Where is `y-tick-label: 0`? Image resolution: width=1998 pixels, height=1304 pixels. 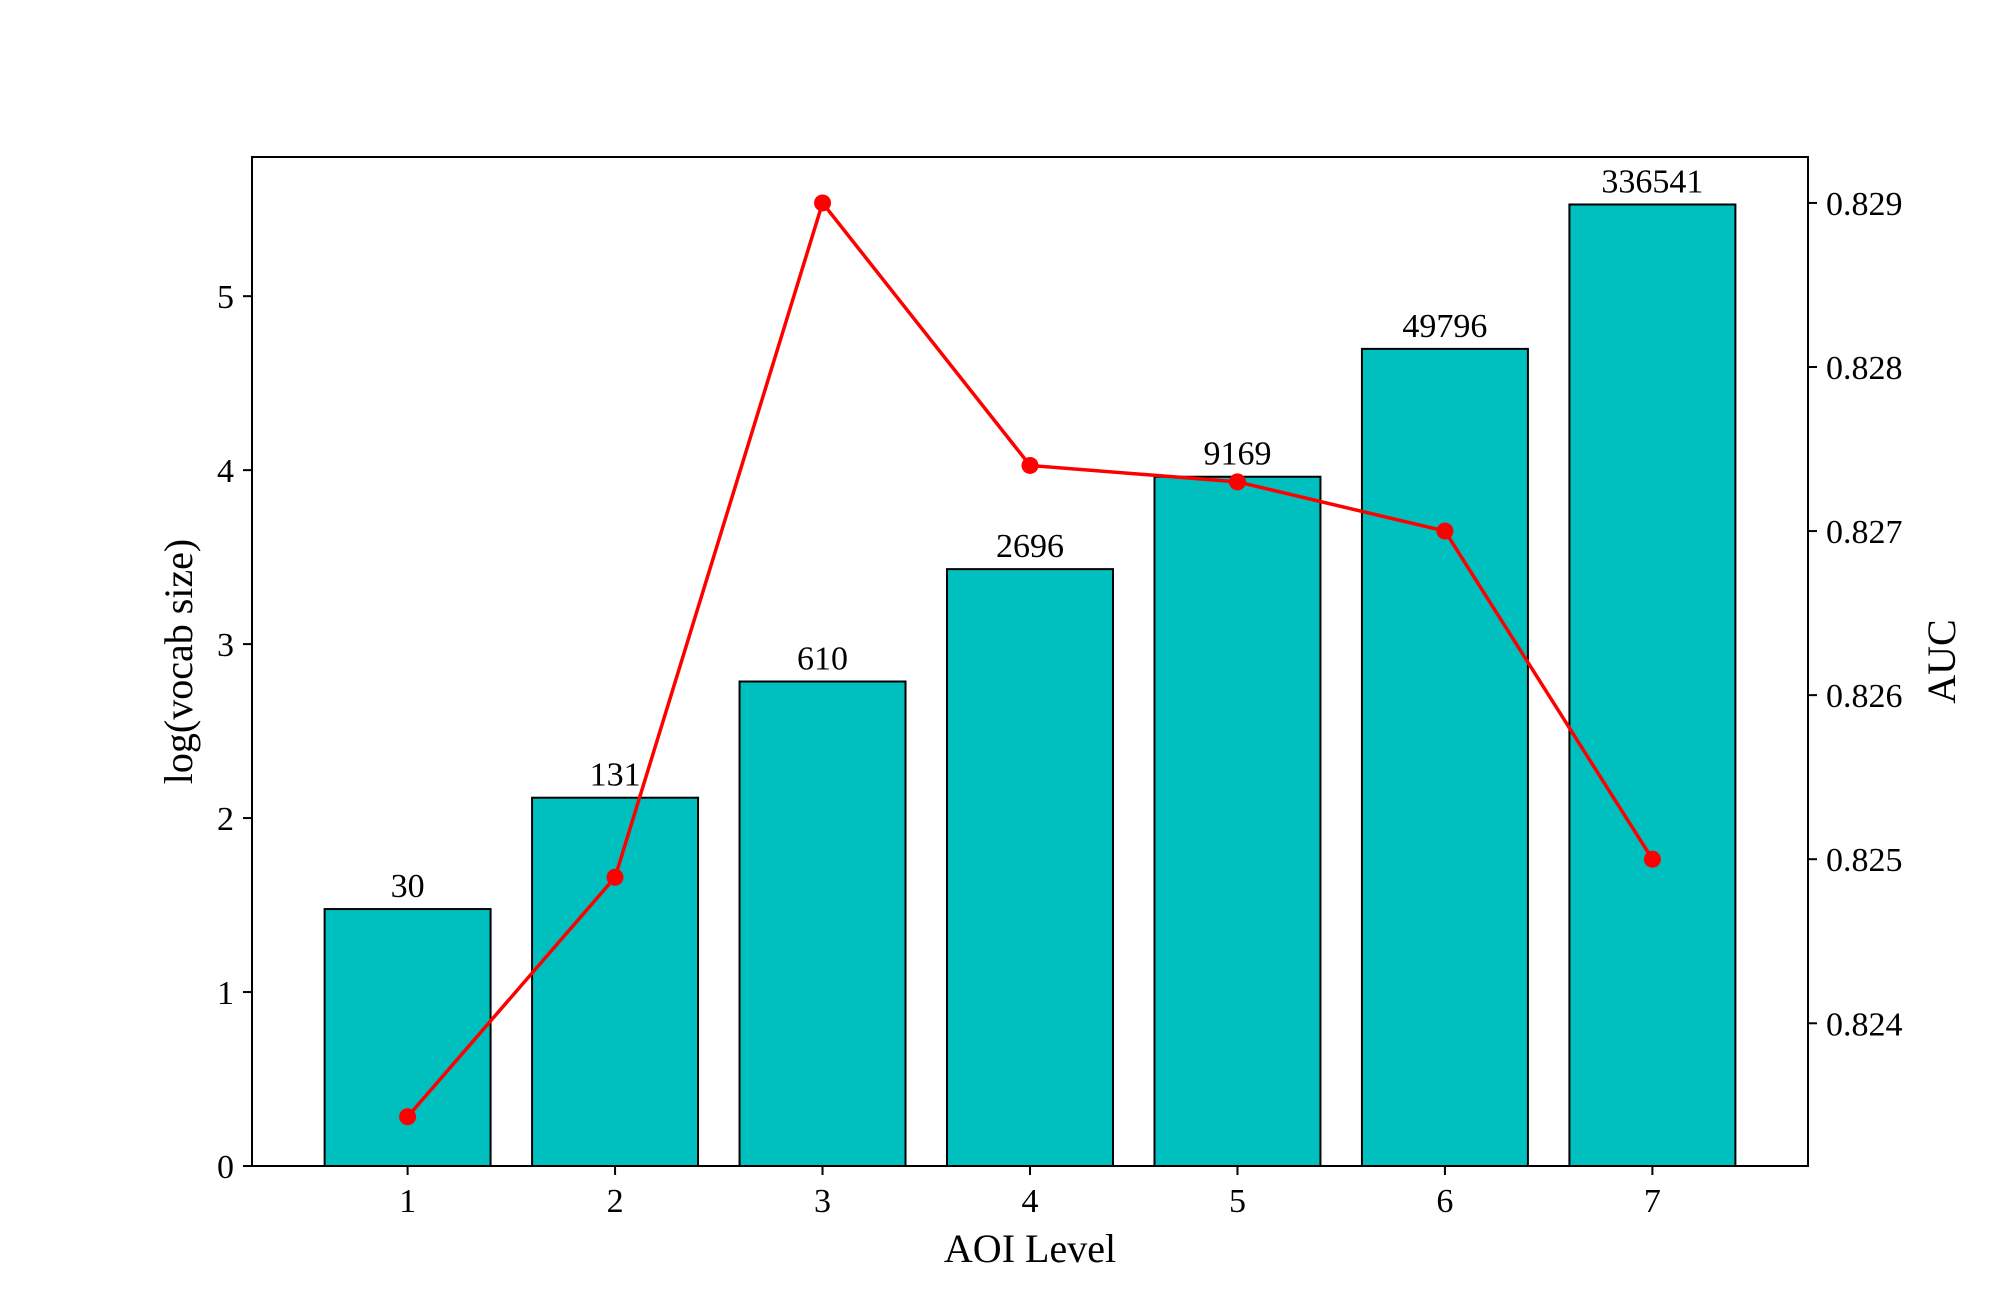 y-tick-label: 0 is located at coordinates (225, 1167).